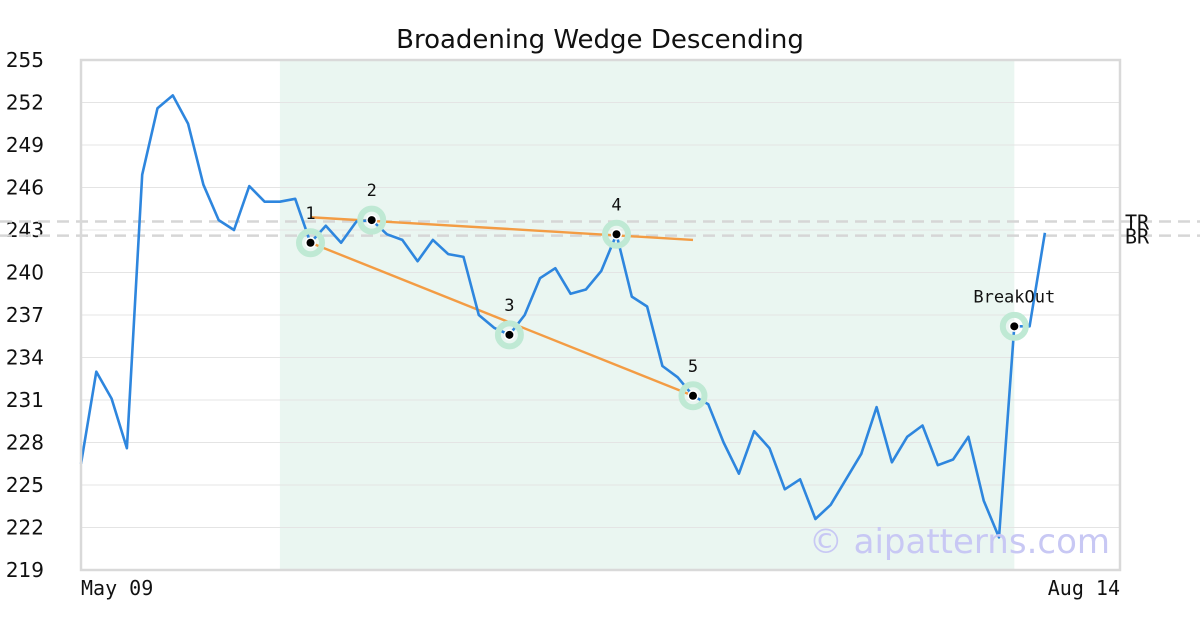 This screenshot has height=630, width=1200. Describe the element at coordinates (509, 306) in the screenshot. I see `pattern-point-label: 3` at that location.